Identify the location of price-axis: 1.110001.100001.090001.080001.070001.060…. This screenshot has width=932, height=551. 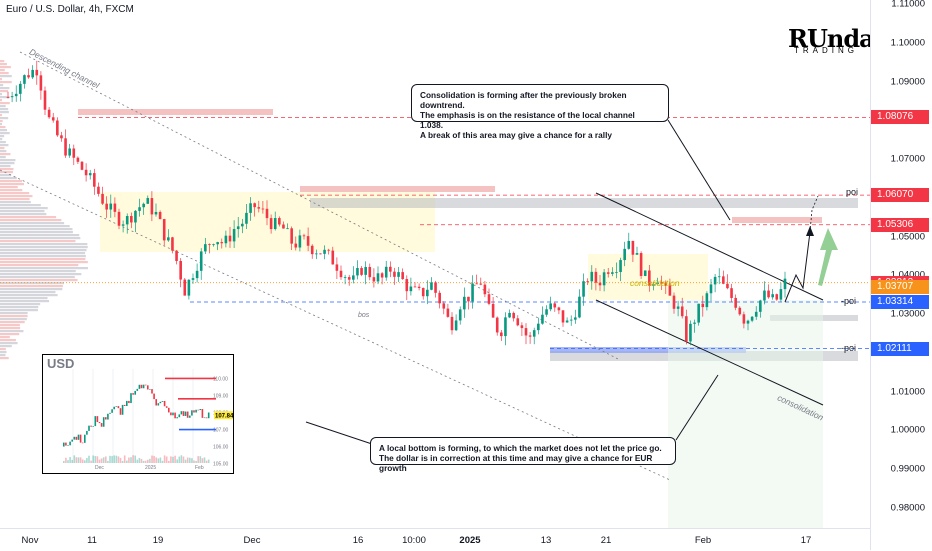
(901, 275).